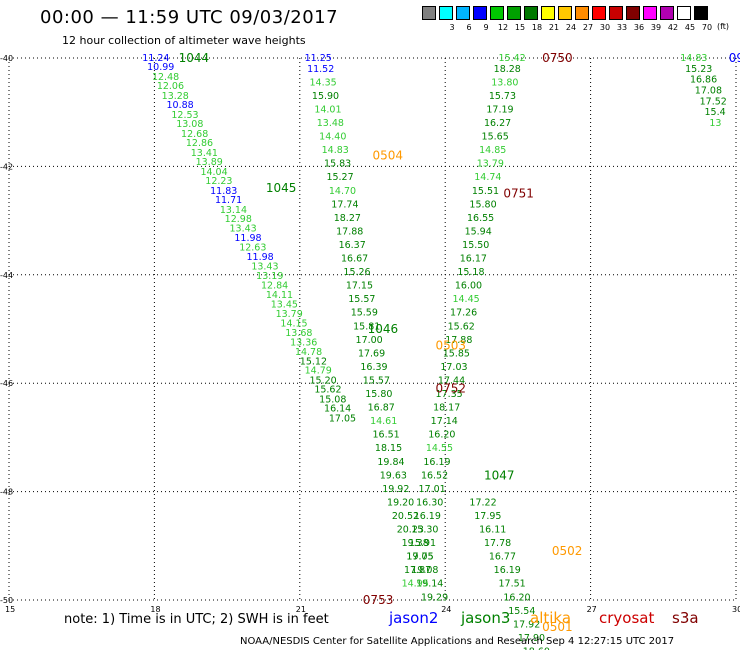 This screenshot has width=740, height=650. Describe the element at coordinates (499, 475) in the screenshot. I see `pass-id-label: 1047` at that location.